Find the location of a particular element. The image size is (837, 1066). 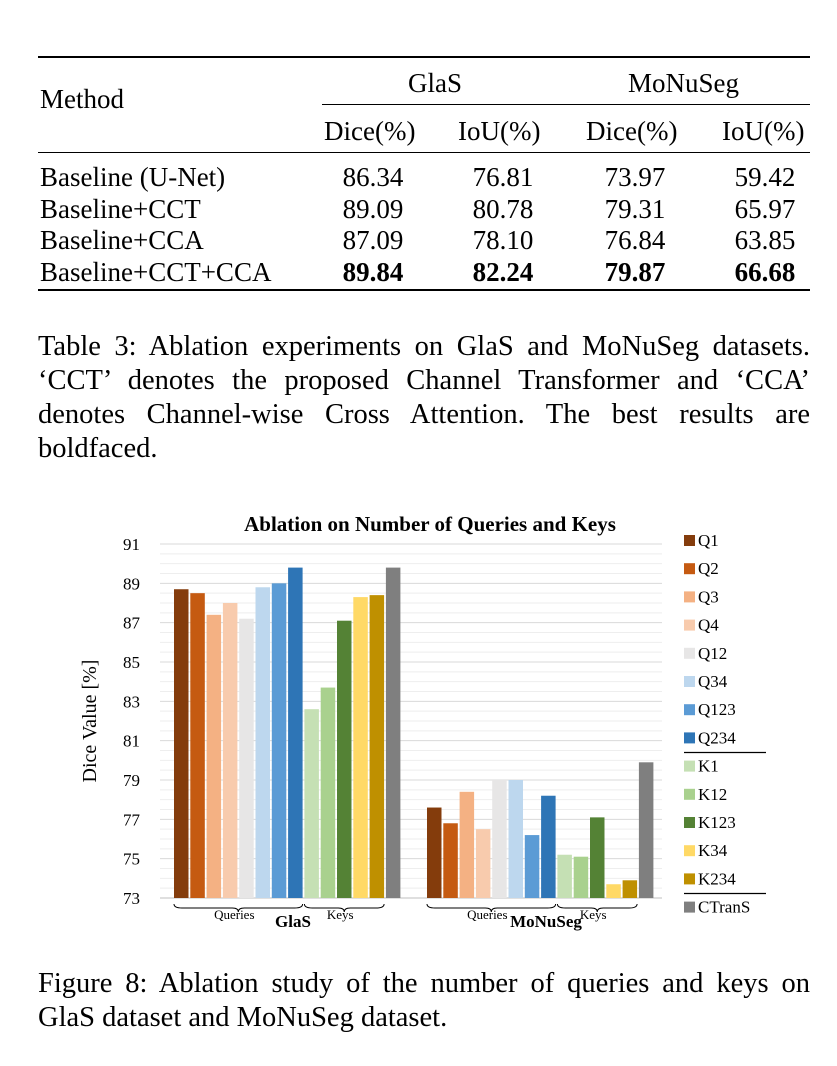

legend-swatch-K12 is located at coordinates (689, 794).